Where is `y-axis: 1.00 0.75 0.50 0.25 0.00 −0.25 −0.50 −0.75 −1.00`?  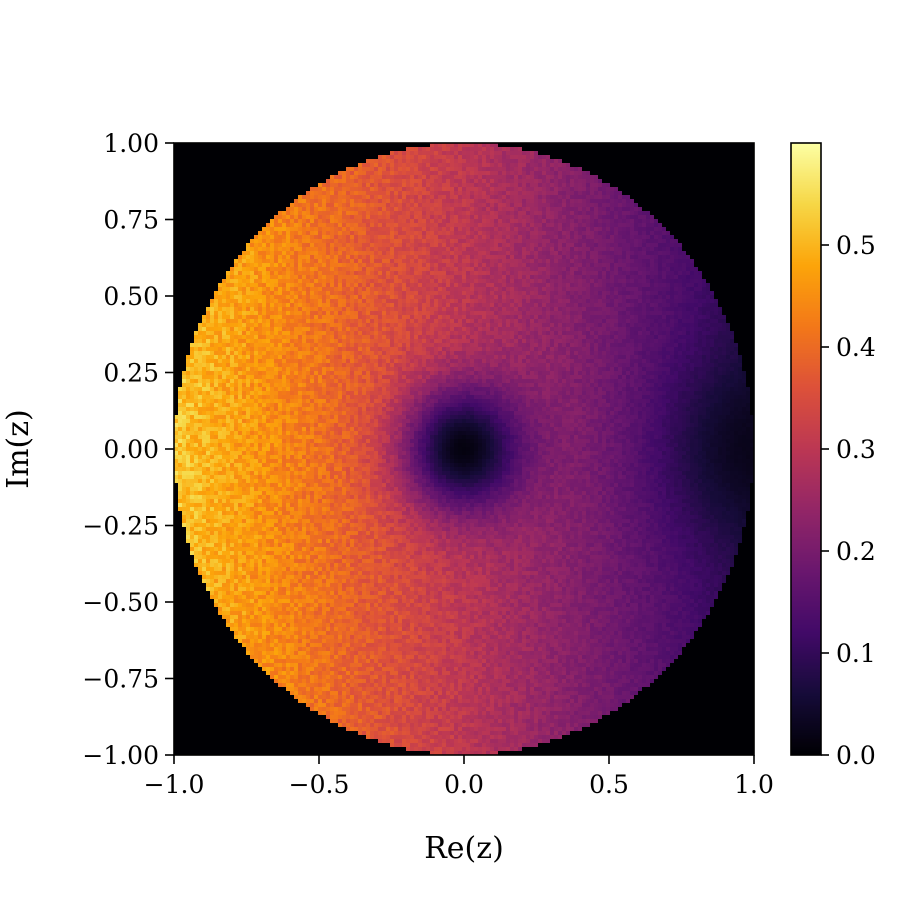
y-axis: 1.00 0.75 0.50 0.25 0.00 −0.25 −0.50 −0.75 −1.00 is located at coordinates (128, 449).